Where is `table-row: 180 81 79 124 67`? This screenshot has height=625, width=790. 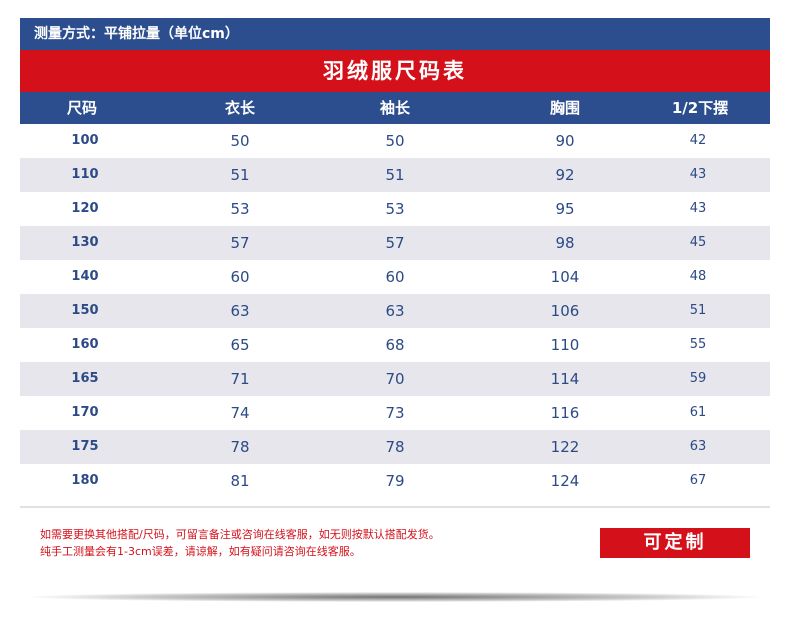 table-row: 180 81 79 124 67 is located at coordinates (395, 481).